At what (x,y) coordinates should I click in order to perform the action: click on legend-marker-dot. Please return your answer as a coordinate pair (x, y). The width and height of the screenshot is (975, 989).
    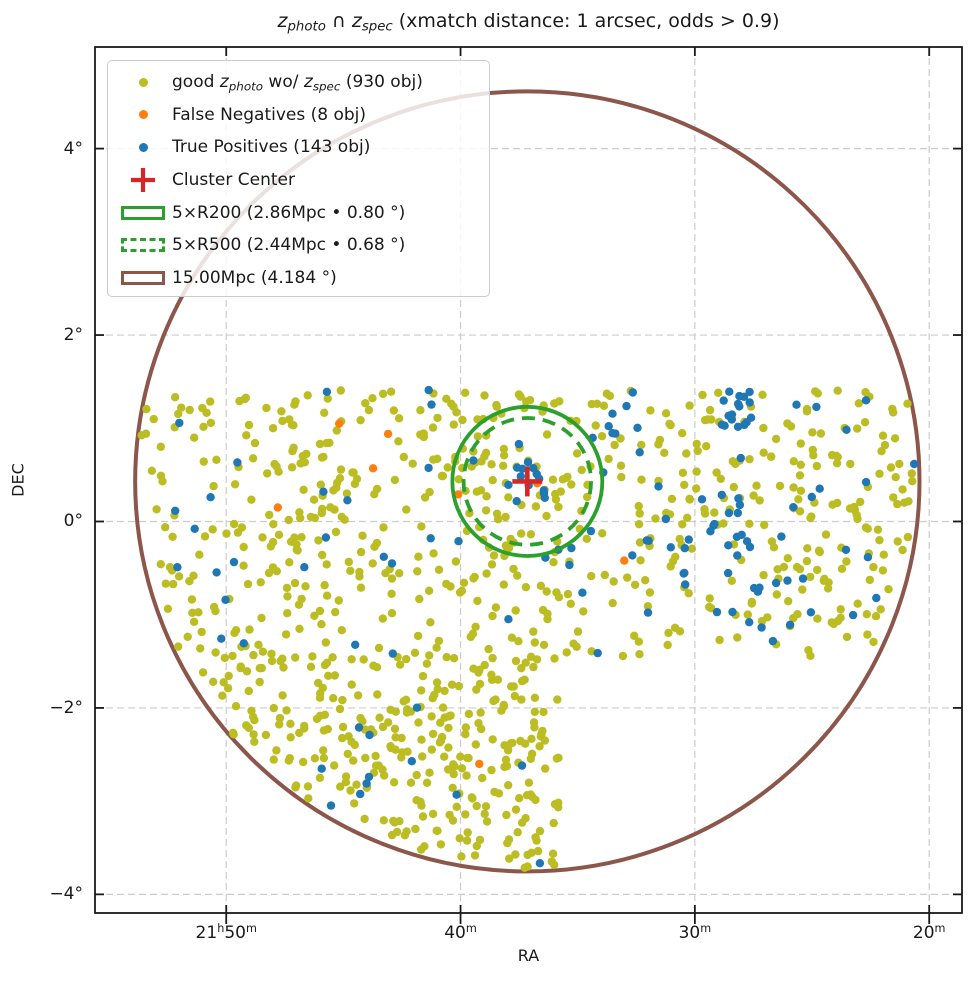
    Looking at the image, I should click on (143, 82).